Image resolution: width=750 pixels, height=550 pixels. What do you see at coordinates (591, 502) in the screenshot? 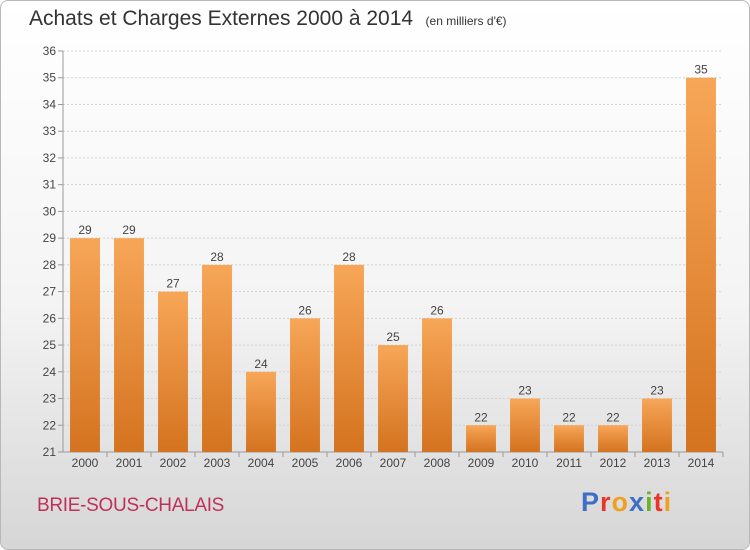
I see `logo-letter: P` at bounding box center [591, 502].